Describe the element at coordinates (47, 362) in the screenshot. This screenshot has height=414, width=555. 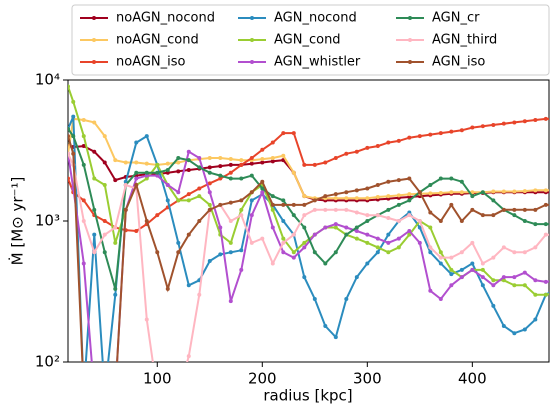
I see `y-tick-label: 10²` at that location.